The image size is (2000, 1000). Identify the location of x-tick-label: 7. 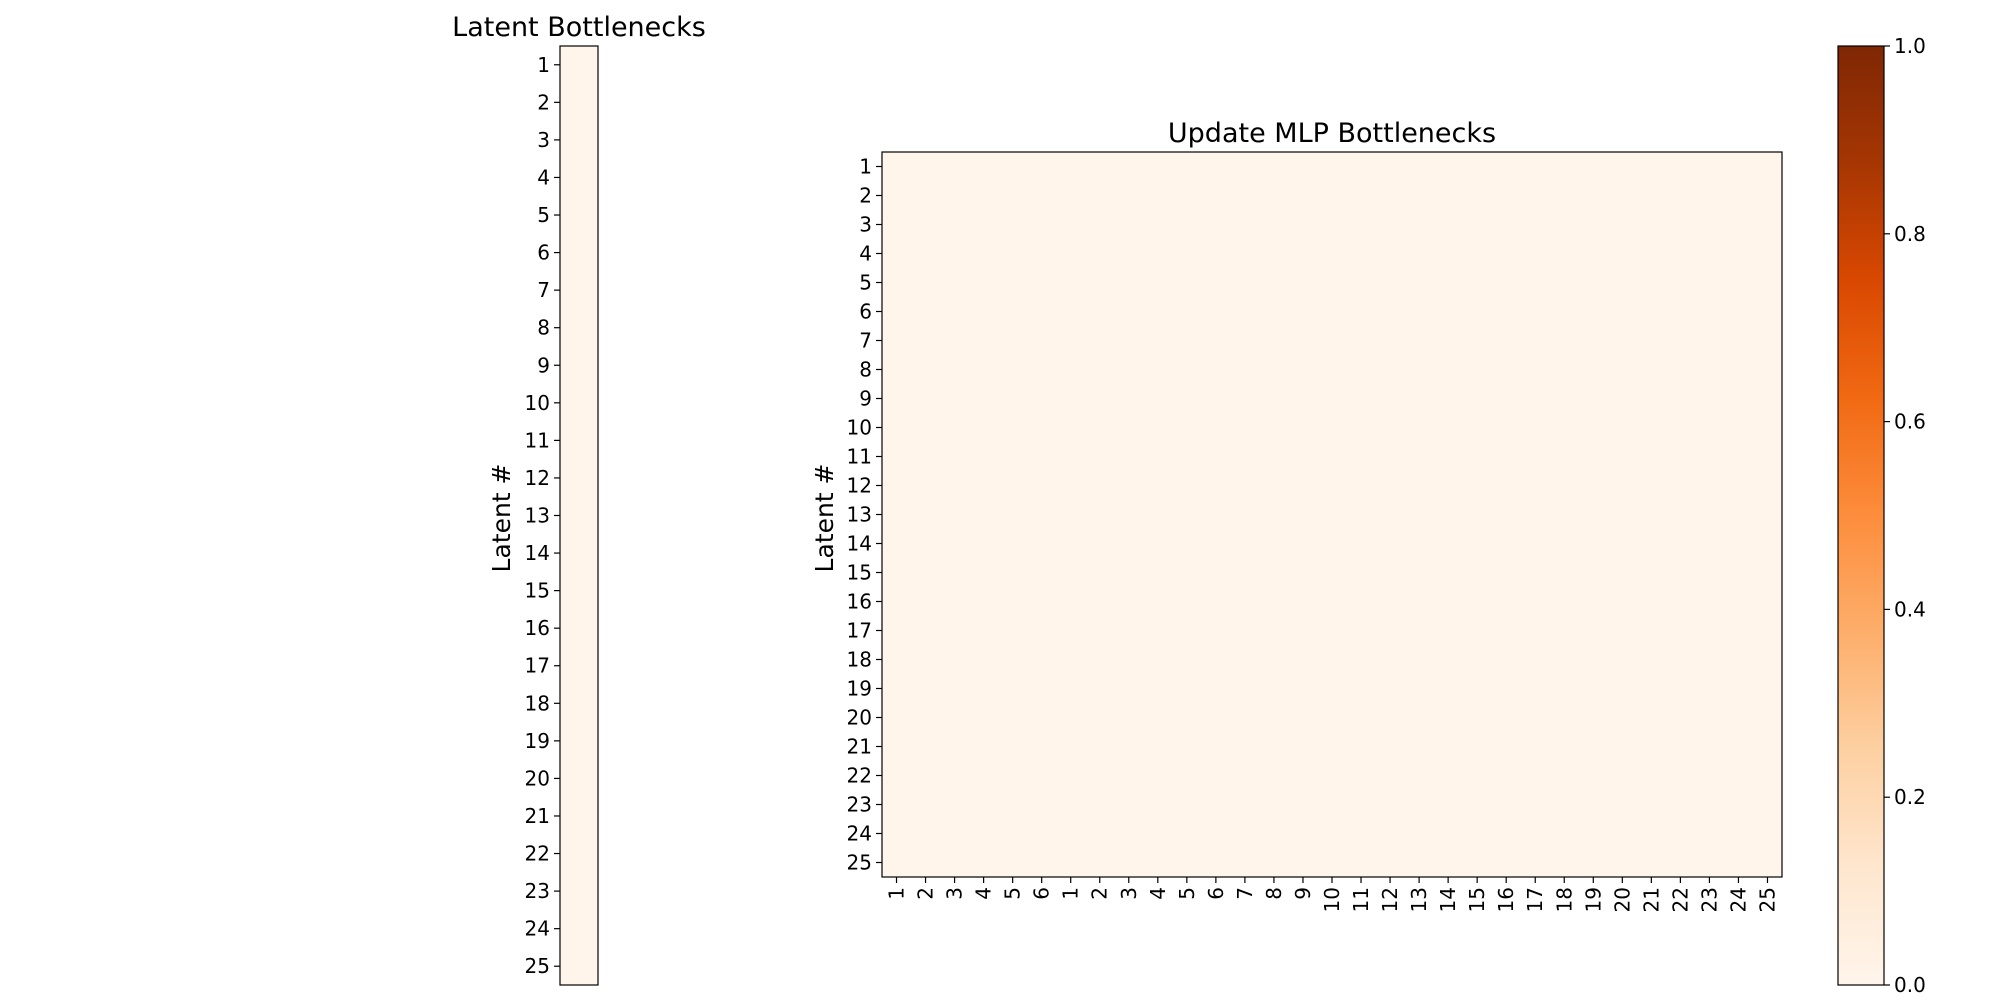
(1245, 893).